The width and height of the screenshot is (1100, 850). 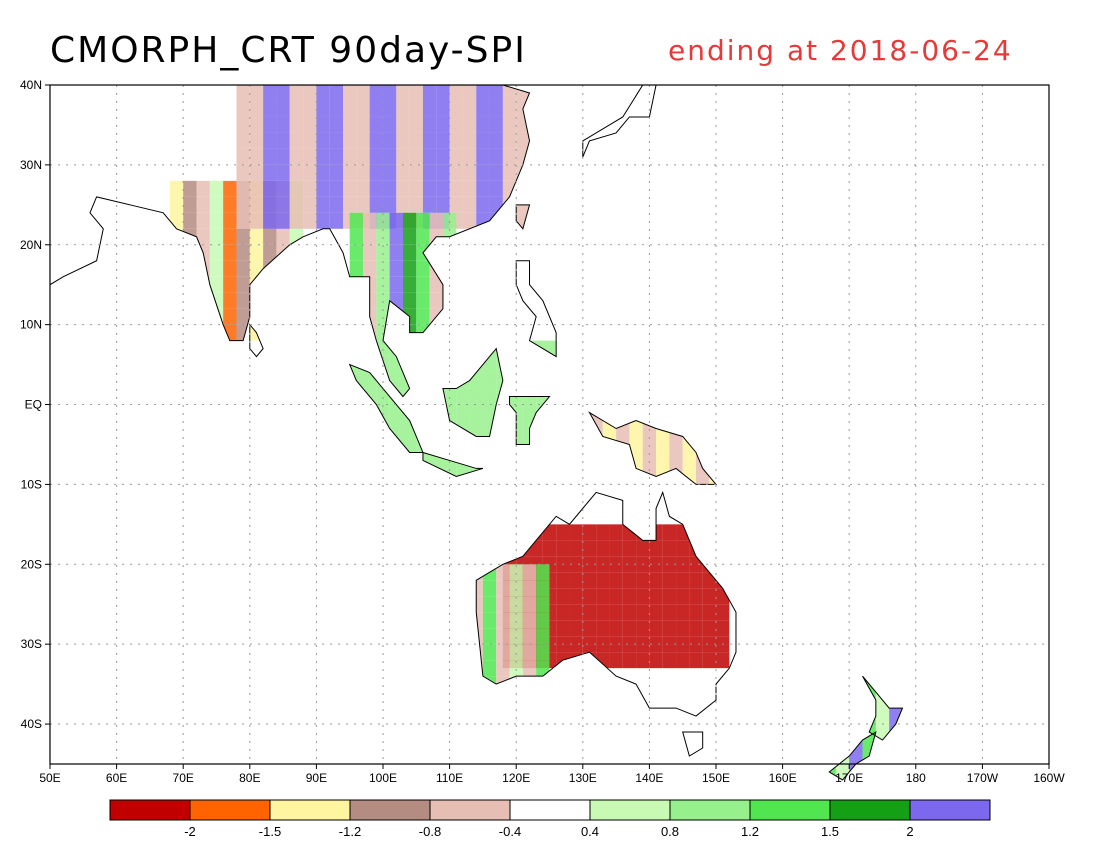 I want to click on y-tick-label: EQ, so click(x=33, y=405).